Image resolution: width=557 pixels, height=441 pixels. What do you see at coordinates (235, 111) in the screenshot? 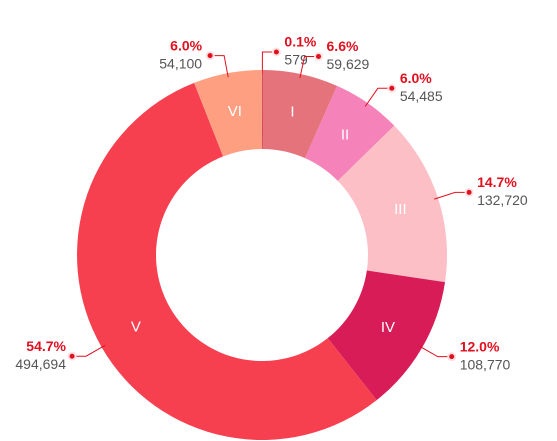
I see `slice-label: VI` at bounding box center [235, 111].